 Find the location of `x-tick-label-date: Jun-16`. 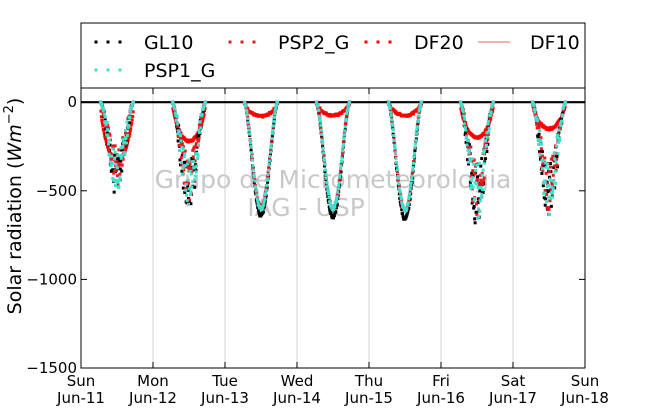

x-tick-label-date: Jun-16 is located at coordinates (440, 398).